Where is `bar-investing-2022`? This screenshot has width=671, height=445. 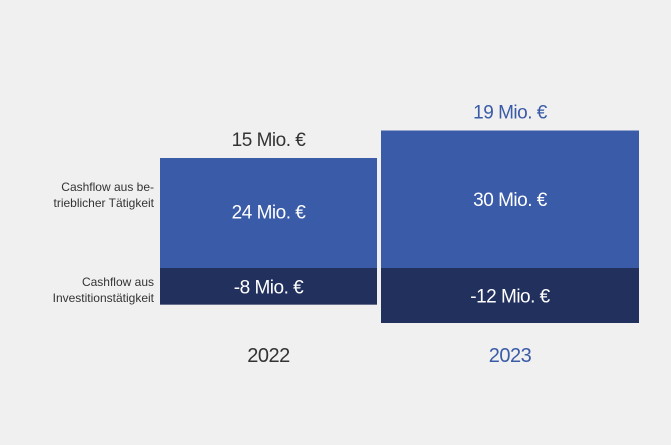
bar-investing-2022 is located at coordinates (268, 286).